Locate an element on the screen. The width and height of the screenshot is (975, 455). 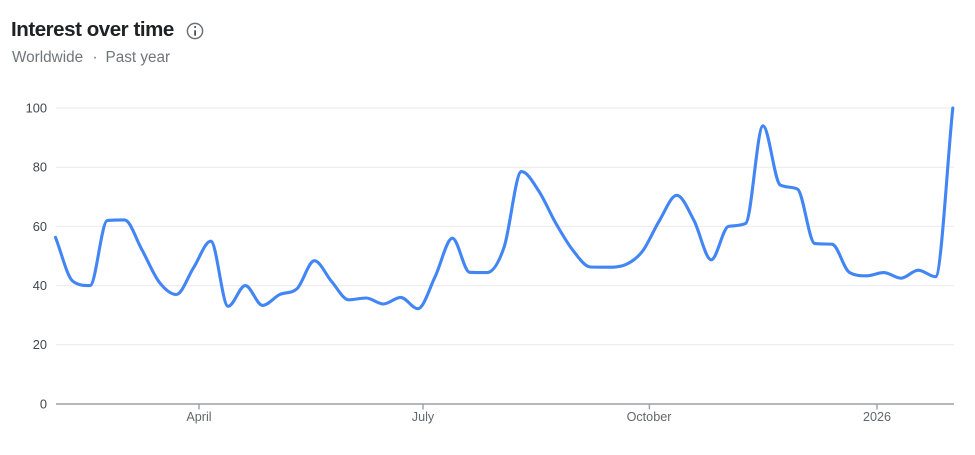
svg-text: 2026 is located at coordinates (877, 417).